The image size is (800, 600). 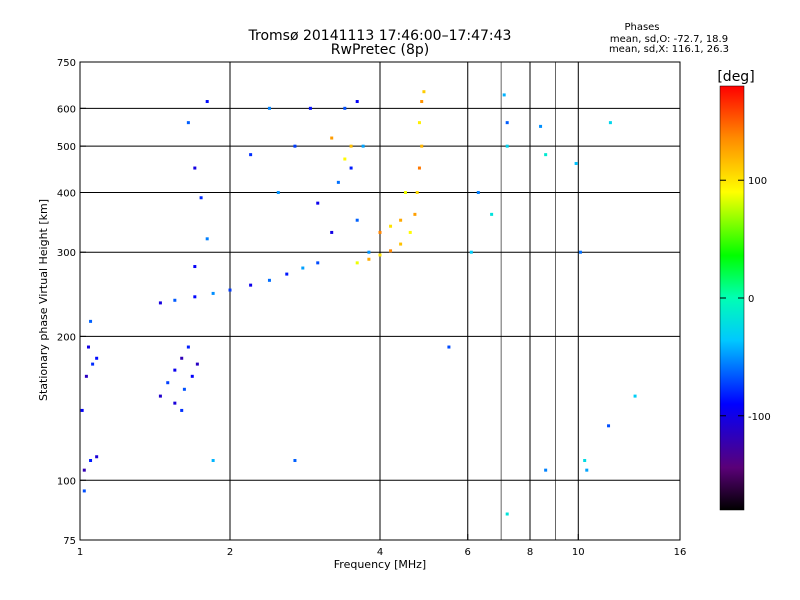 I want to click on x-tick-label: 10, so click(x=578, y=552).